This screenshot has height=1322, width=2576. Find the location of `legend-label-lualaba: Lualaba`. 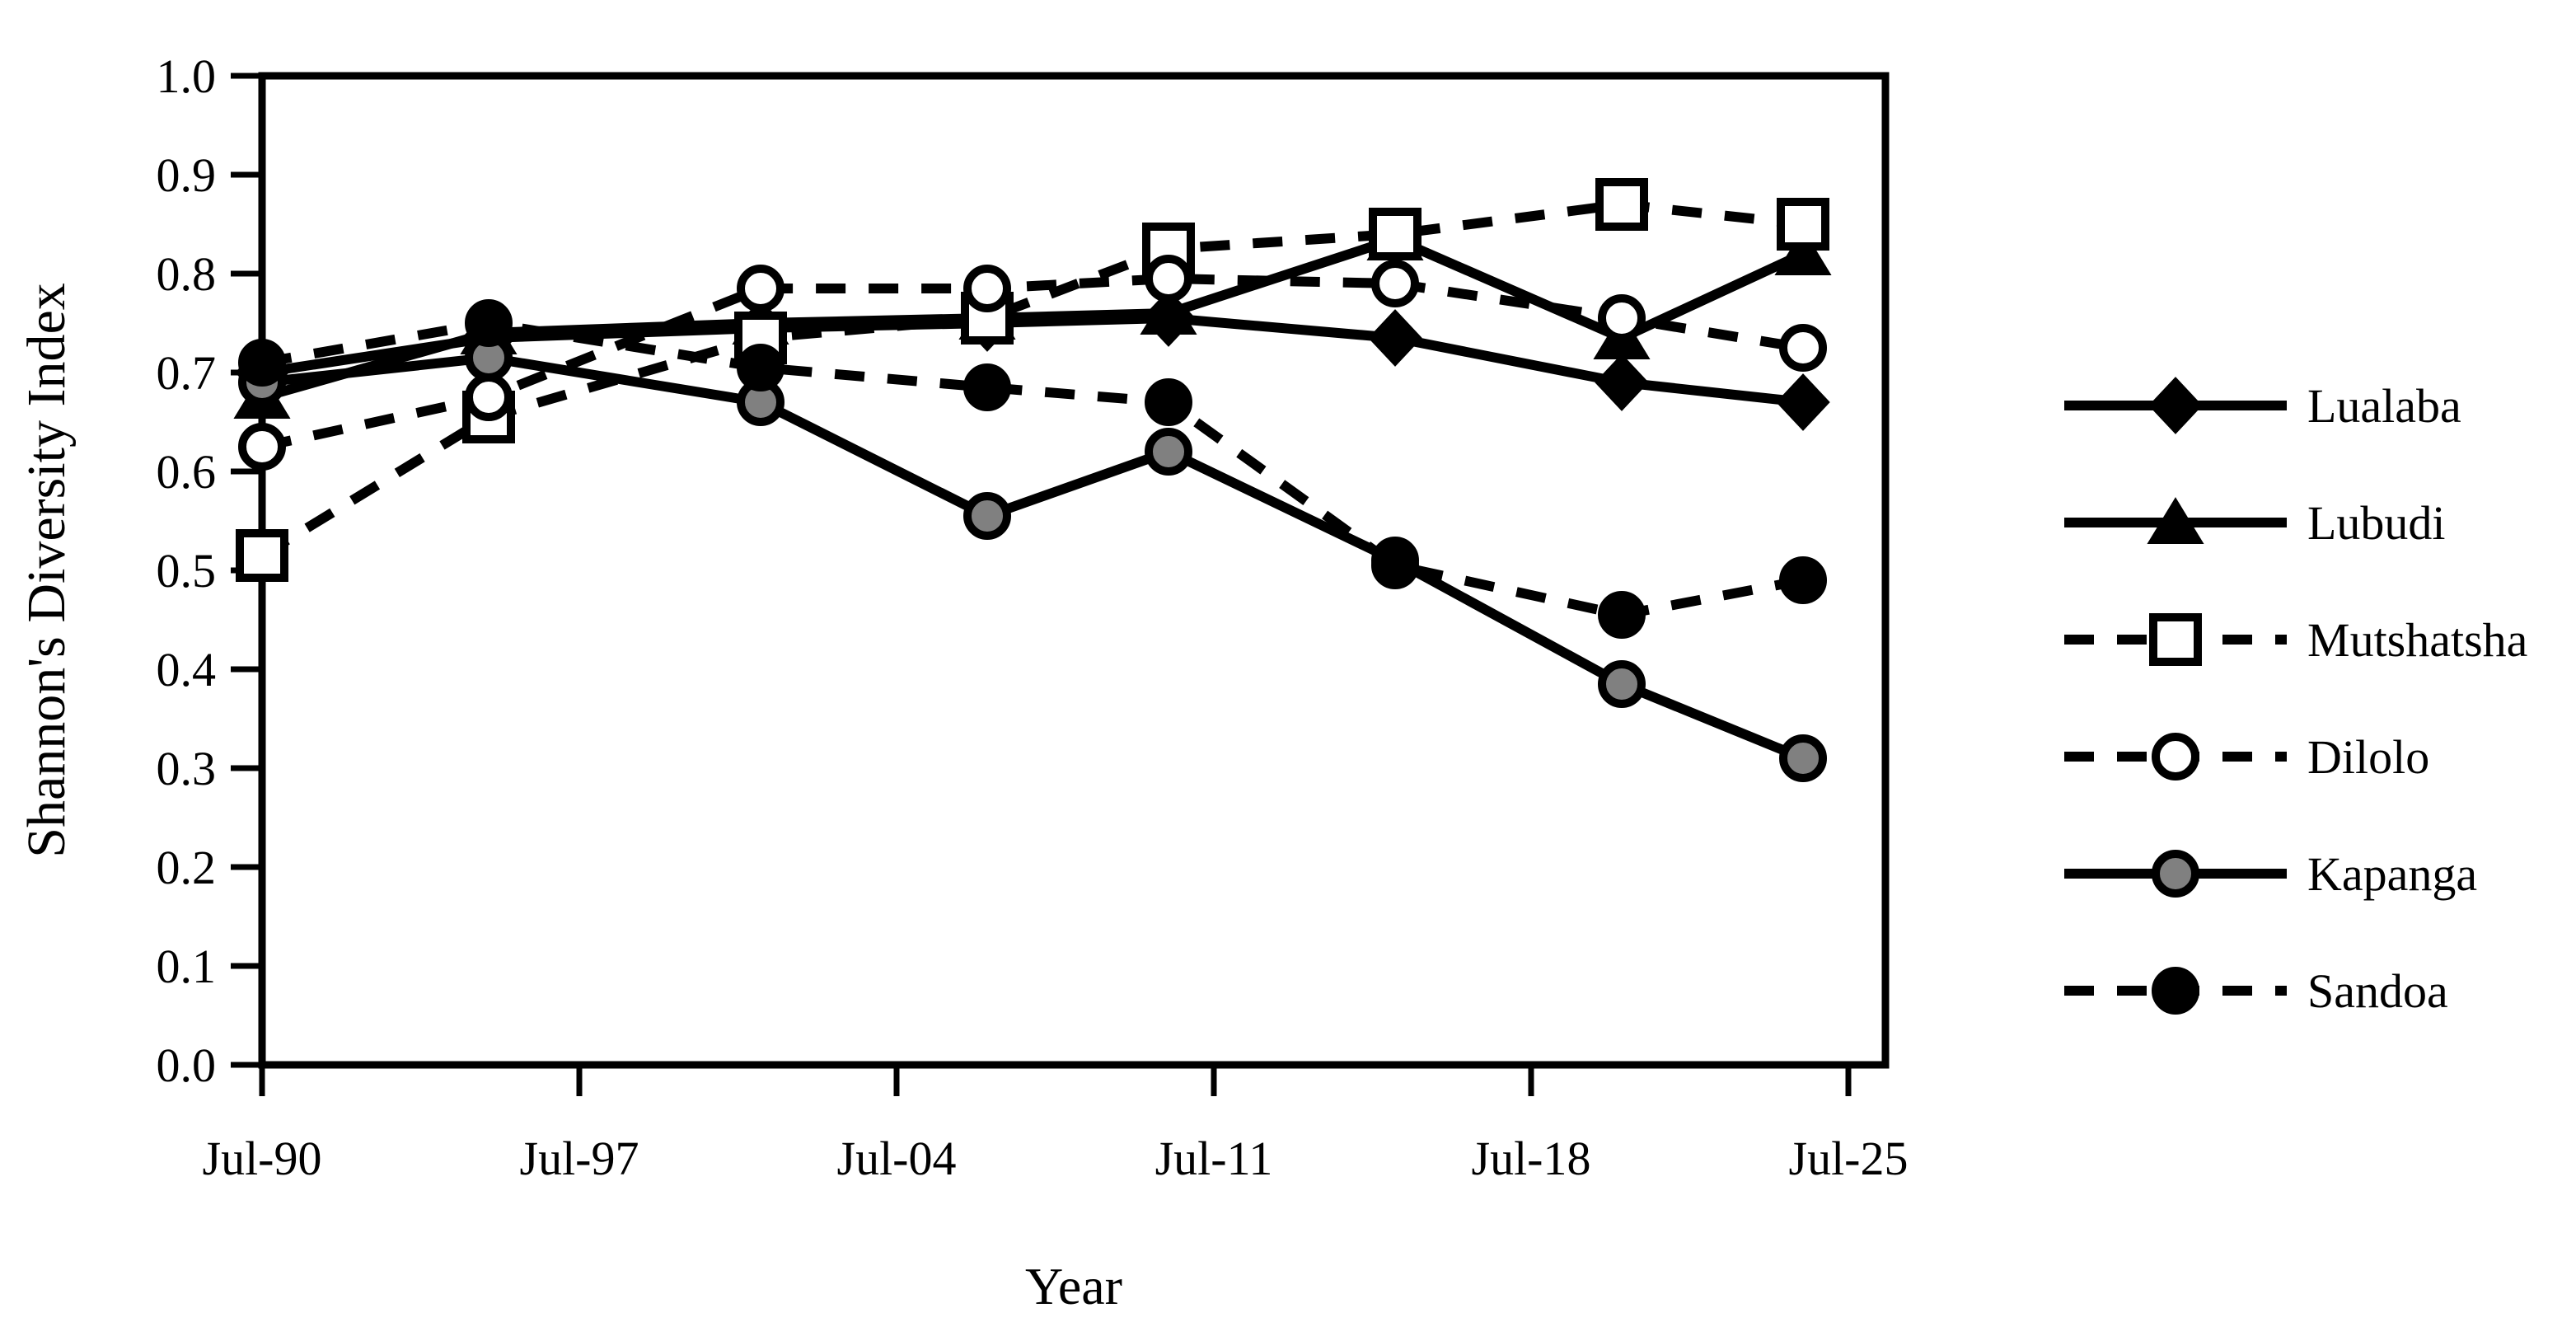

legend-label-lualaba: Lualaba is located at coordinates (2384, 406).